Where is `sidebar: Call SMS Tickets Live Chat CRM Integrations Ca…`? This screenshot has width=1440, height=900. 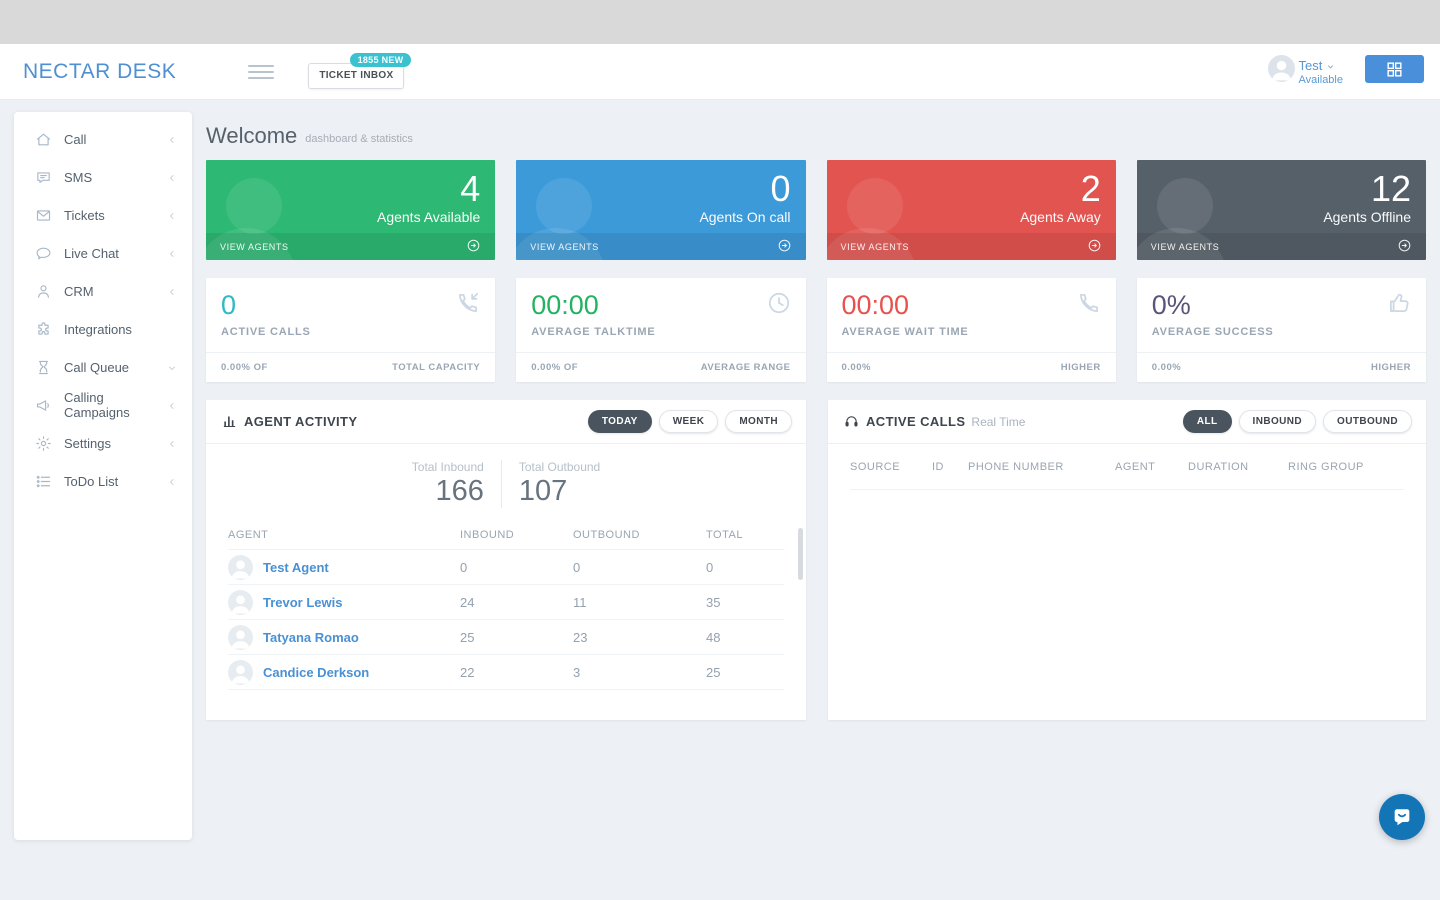 sidebar: Call SMS Tickets Live Chat CRM Integrations Ca… is located at coordinates (103, 476).